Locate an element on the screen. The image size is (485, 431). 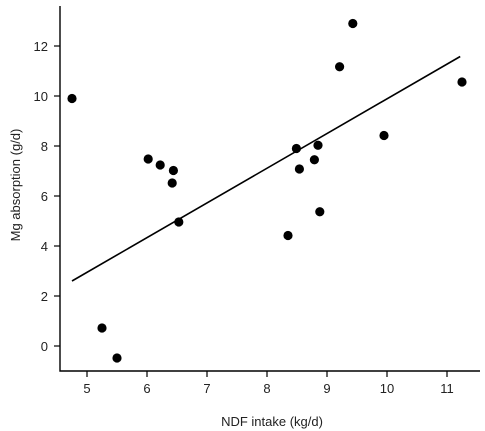
x-axis-title: NDF intake (kg/d) is located at coordinates (272, 421).